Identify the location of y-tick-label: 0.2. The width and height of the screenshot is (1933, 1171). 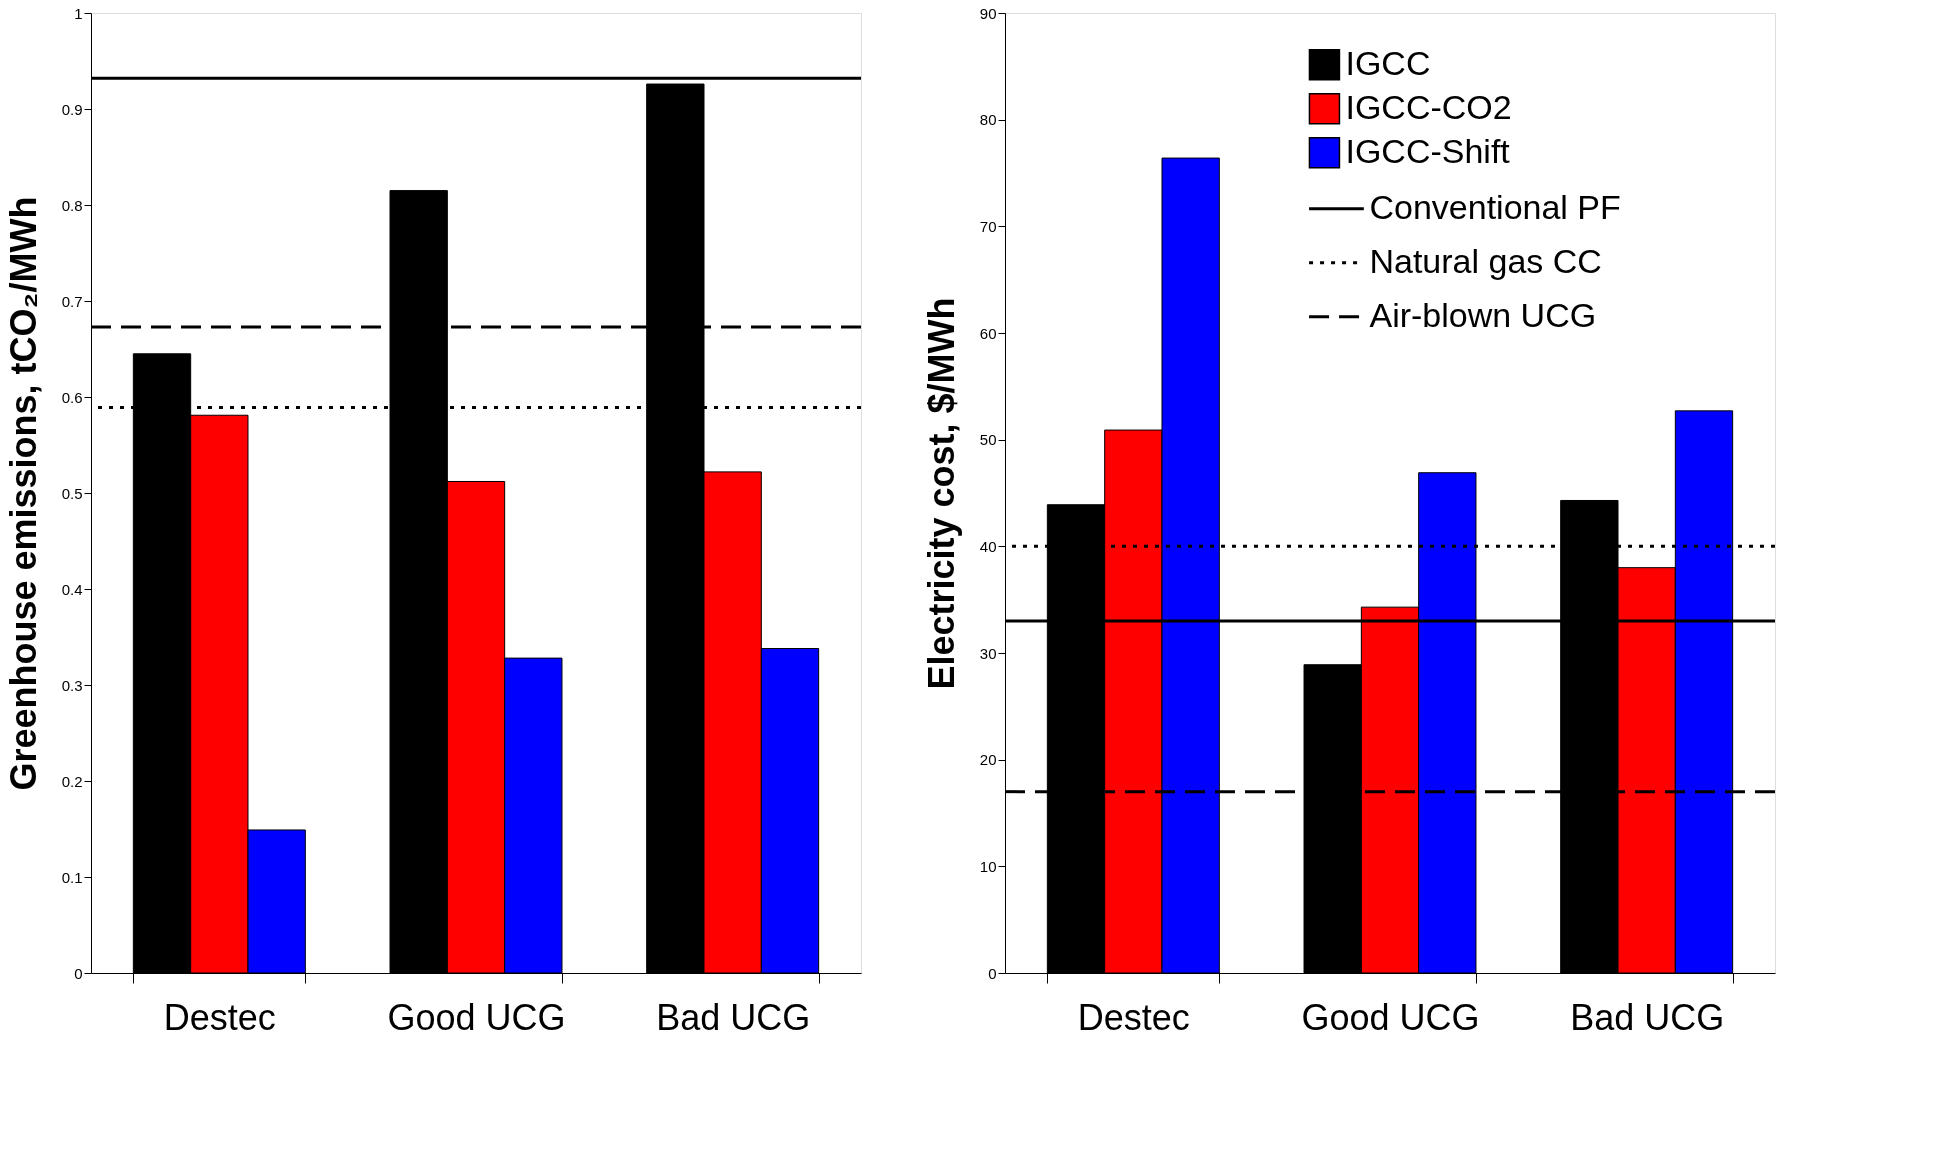
(72, 781).